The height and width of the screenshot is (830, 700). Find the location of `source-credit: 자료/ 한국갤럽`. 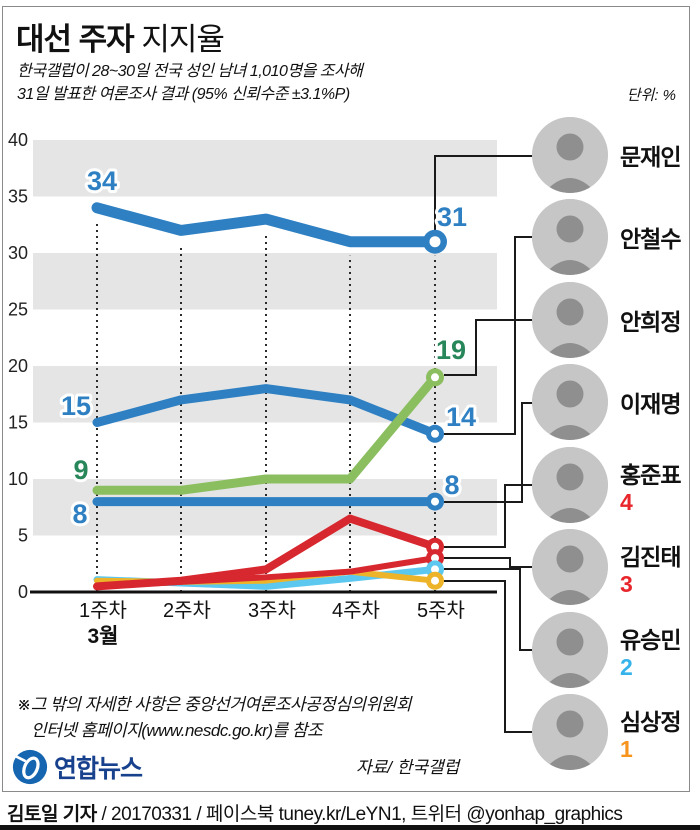

source-credit: 자료/ 한국갤럽 is located at coordinates (408, 767).